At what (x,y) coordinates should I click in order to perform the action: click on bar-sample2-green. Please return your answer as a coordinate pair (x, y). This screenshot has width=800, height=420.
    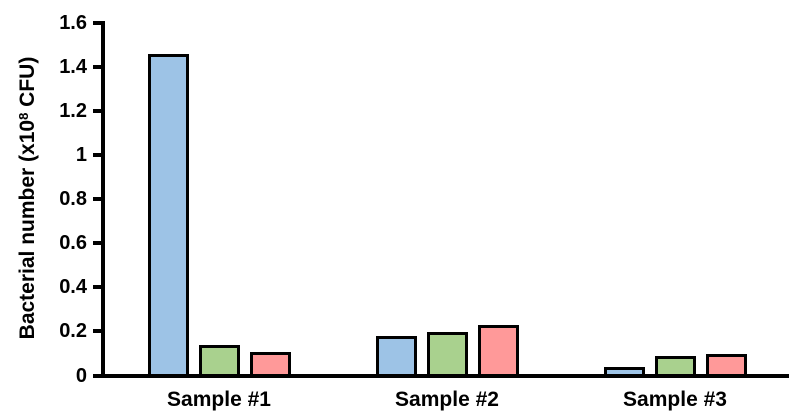
    Looking at the image, I should click on (447, 354).